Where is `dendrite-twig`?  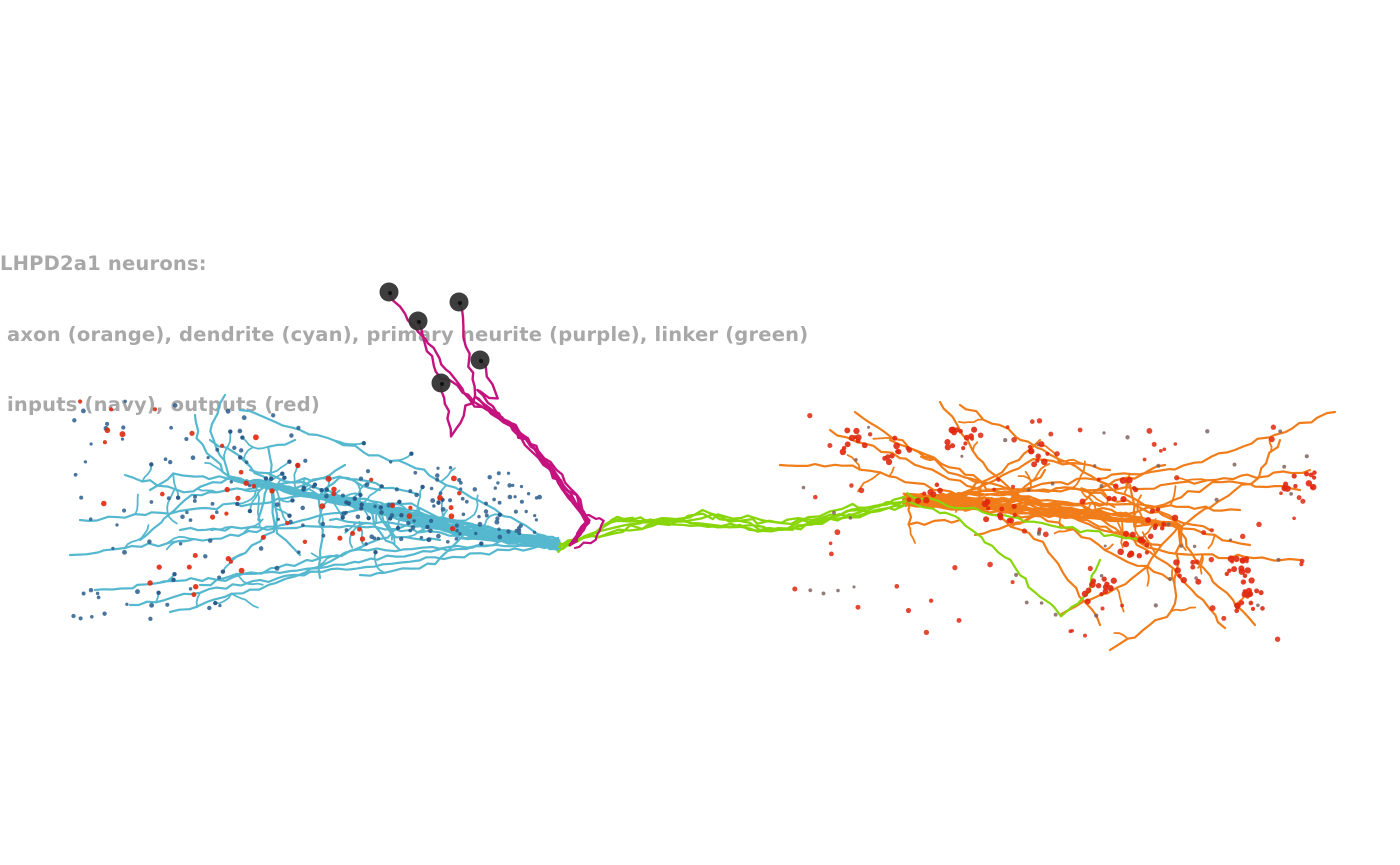 dendrite-twig is located at coordinates (295, 477).